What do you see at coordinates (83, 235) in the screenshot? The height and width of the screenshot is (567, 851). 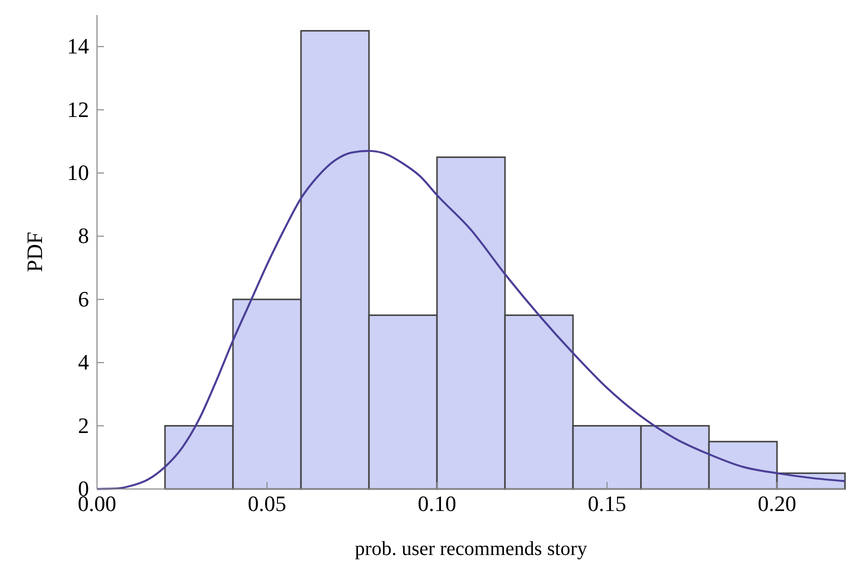 I see `y-tick-label: 8` at bounding box center [83, 235].